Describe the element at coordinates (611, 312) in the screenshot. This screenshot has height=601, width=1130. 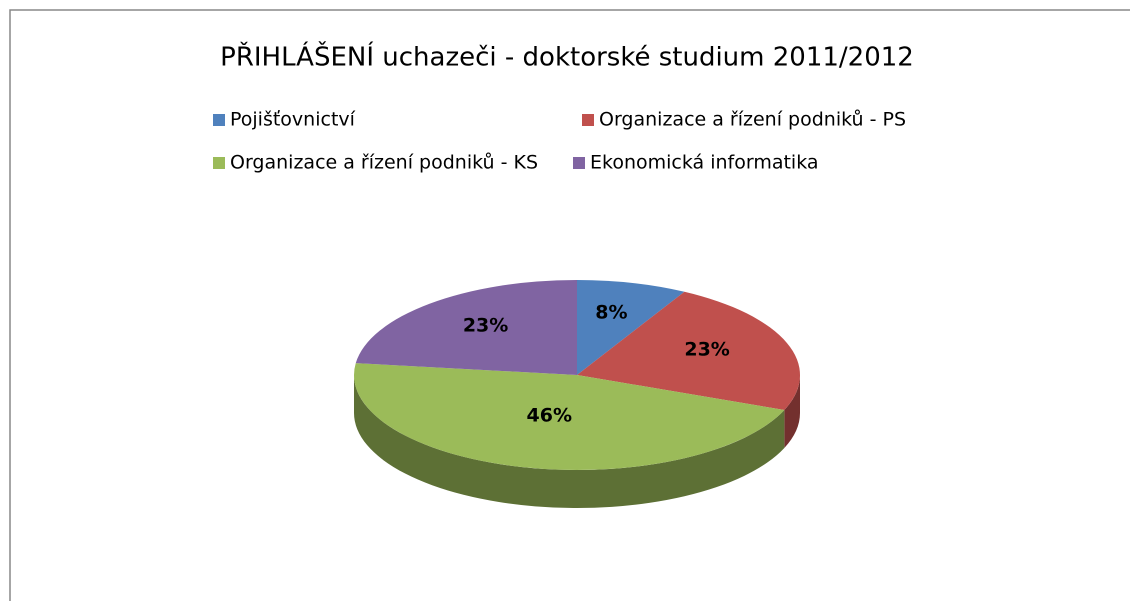
I see `data-label: 8%` at that location.